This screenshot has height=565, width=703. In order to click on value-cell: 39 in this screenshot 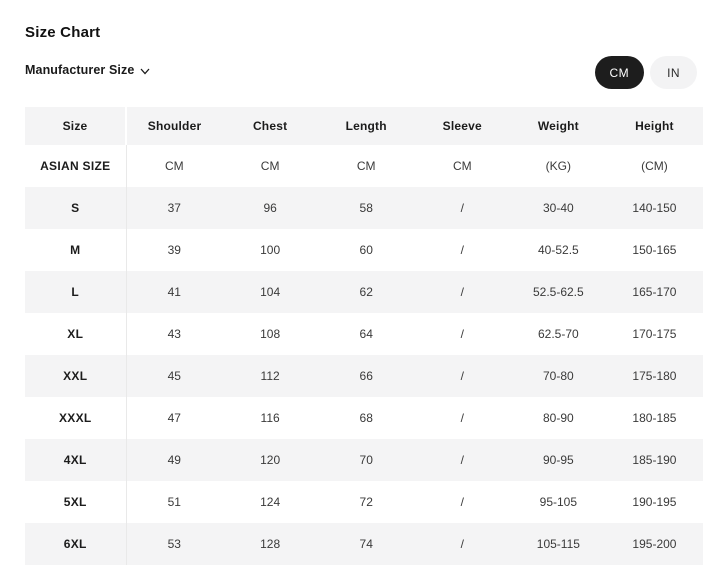, I will do `click(174, 250)`.